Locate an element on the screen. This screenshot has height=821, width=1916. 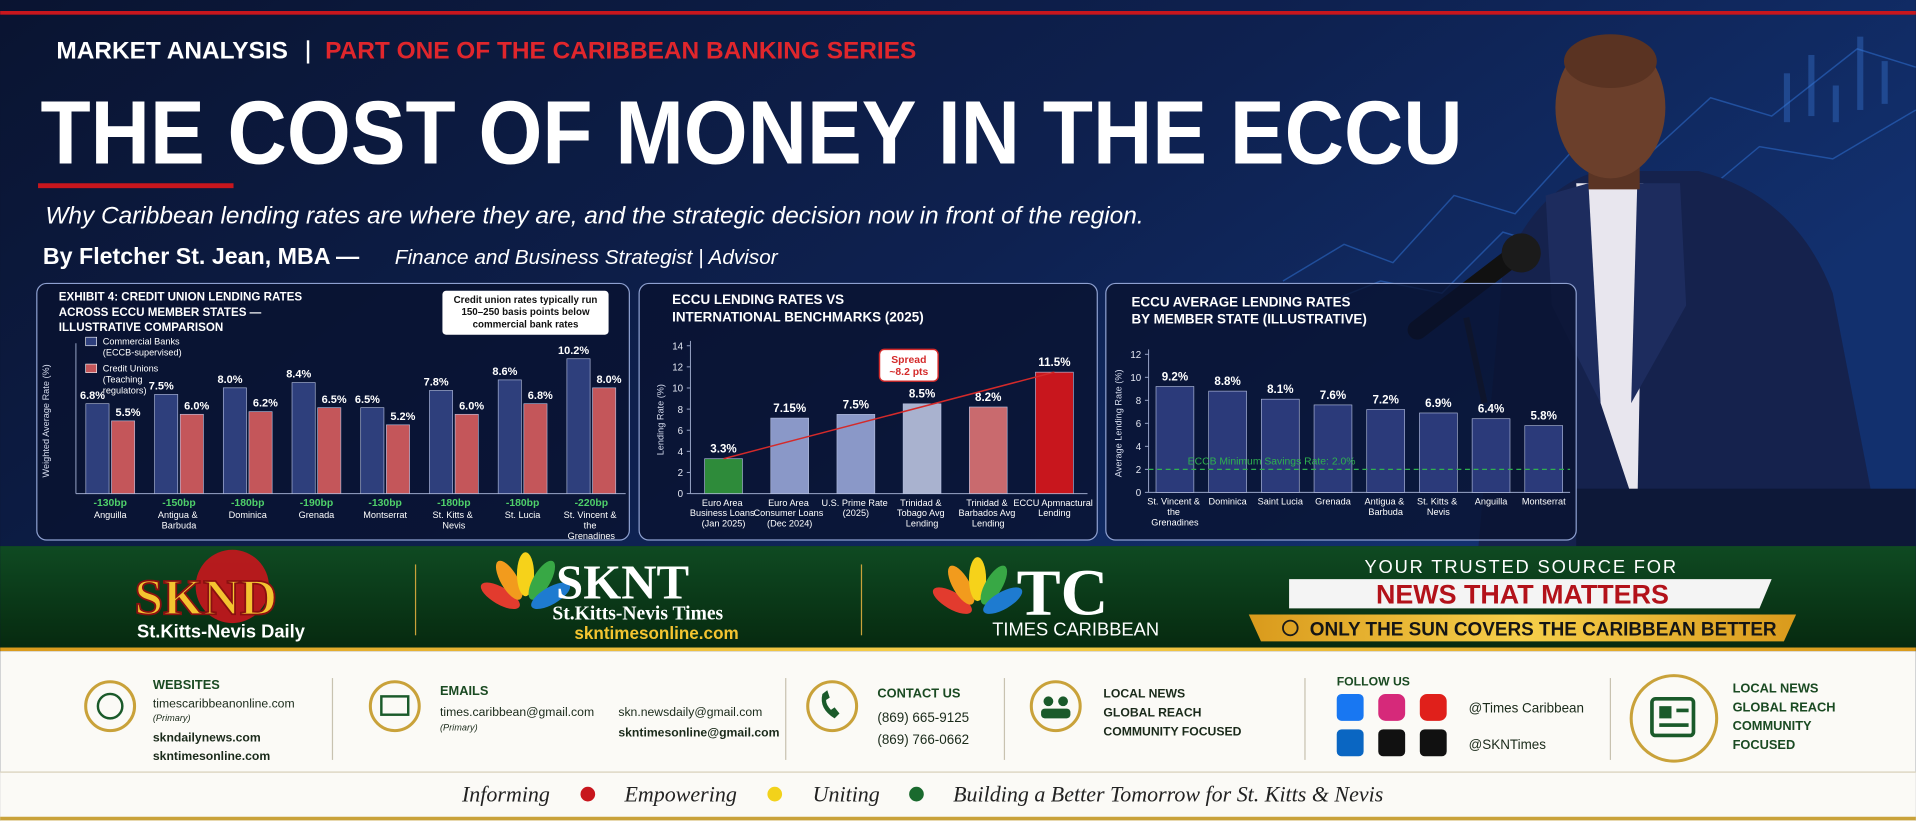
value-label: 5.8% is located at coordinates (1544, 416).